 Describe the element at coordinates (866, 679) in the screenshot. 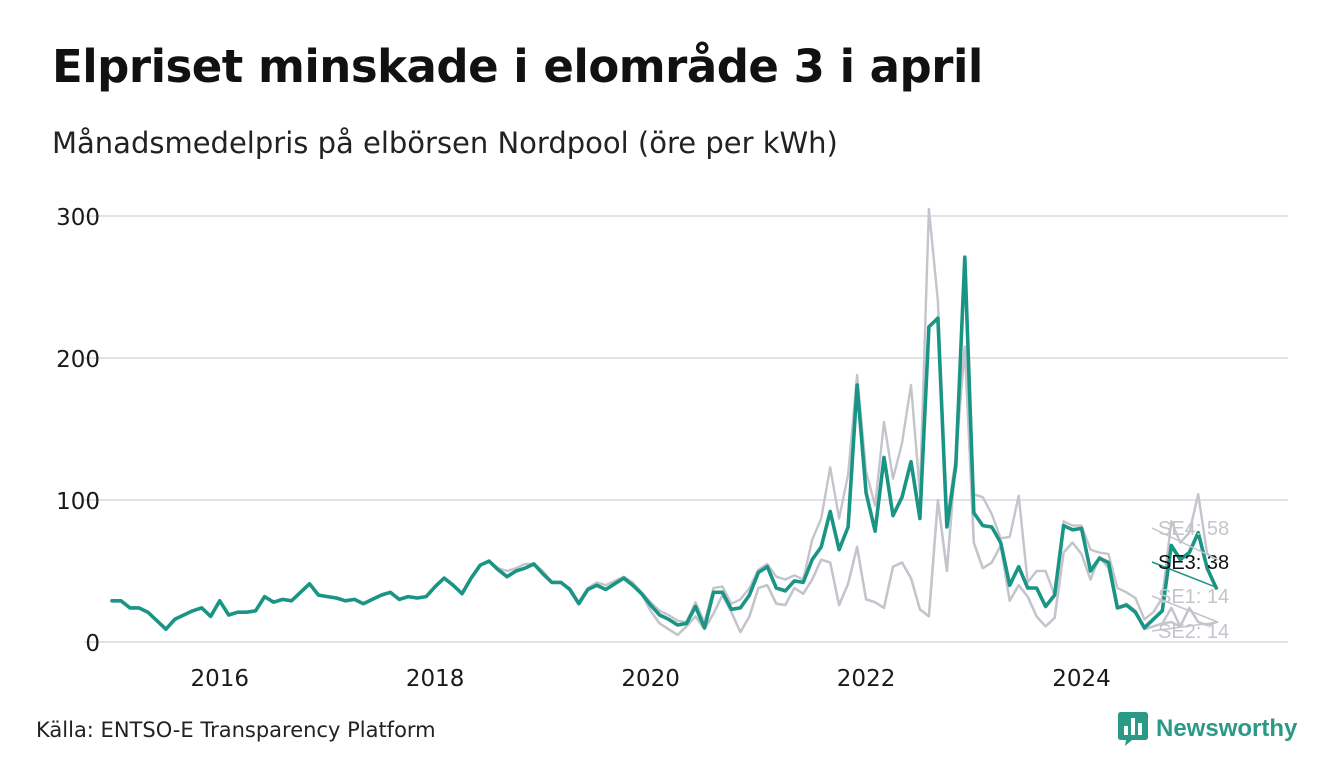

I see `x-tick-label: 2022` at that location.